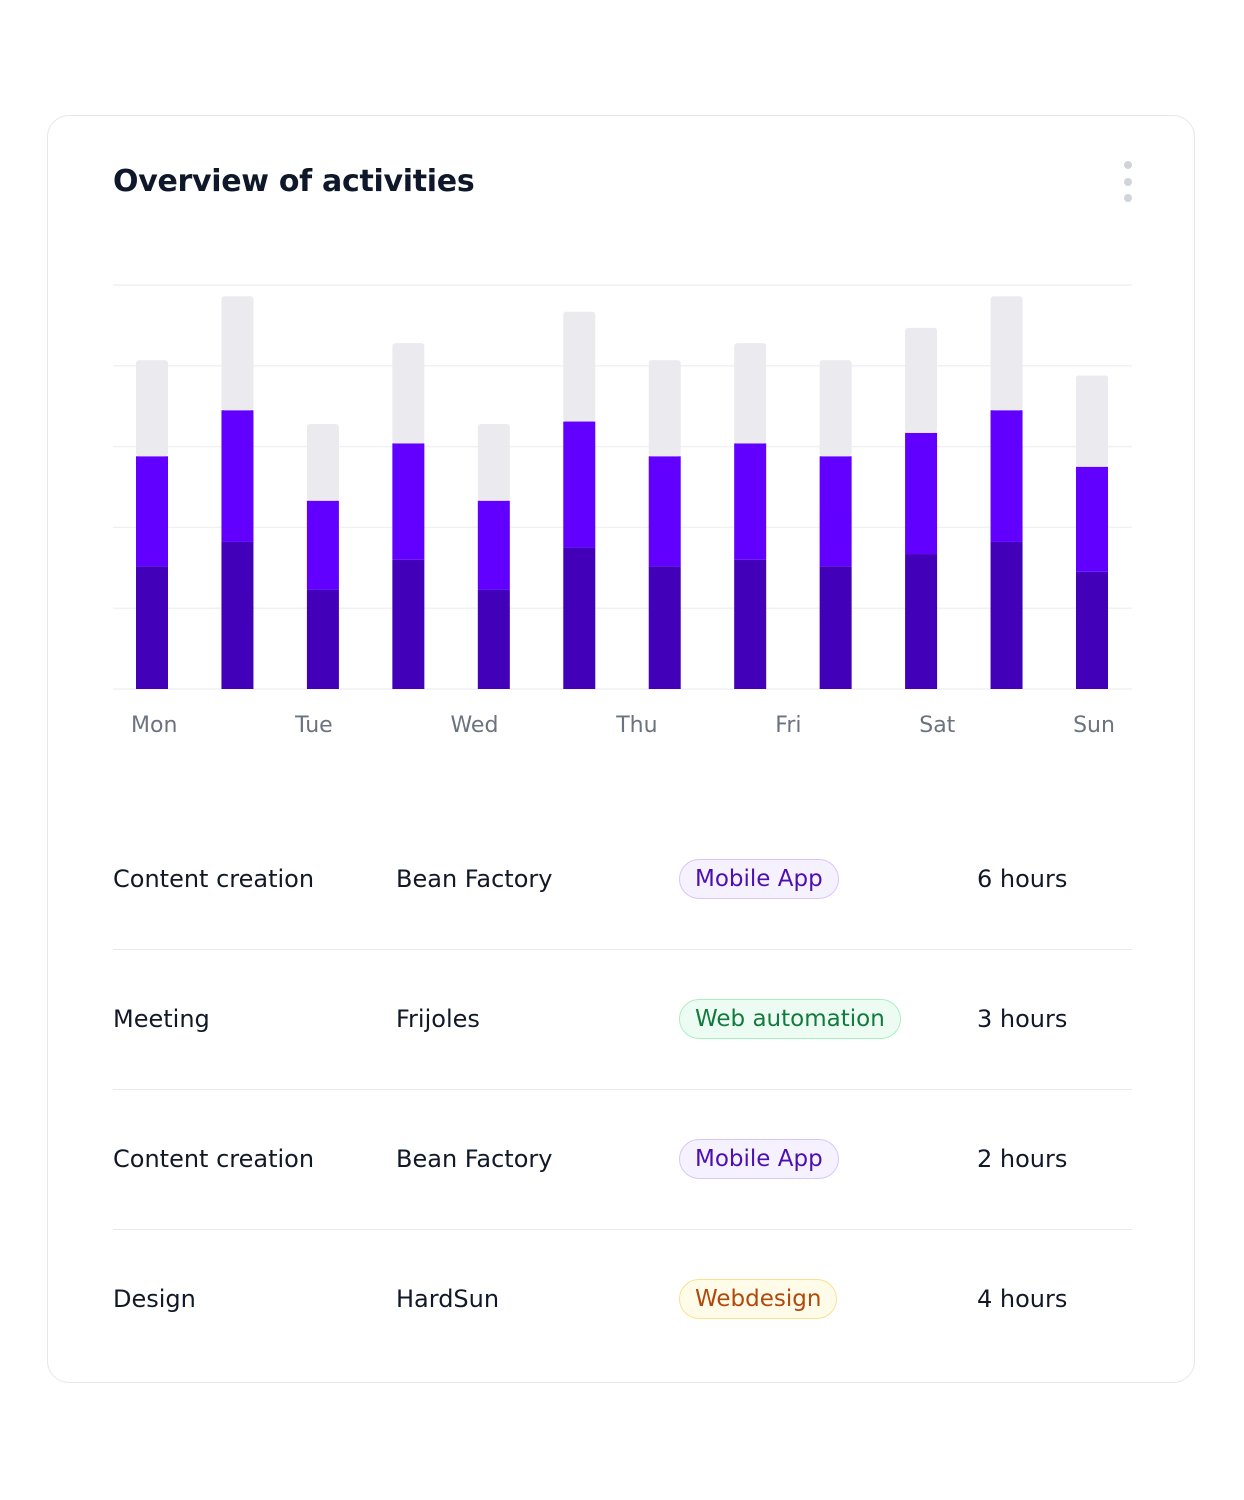  What do you see at coordinates (448, 1299) in the screenshot?
I see `table-cell: HardSun` at bounding box center [448, 1299].